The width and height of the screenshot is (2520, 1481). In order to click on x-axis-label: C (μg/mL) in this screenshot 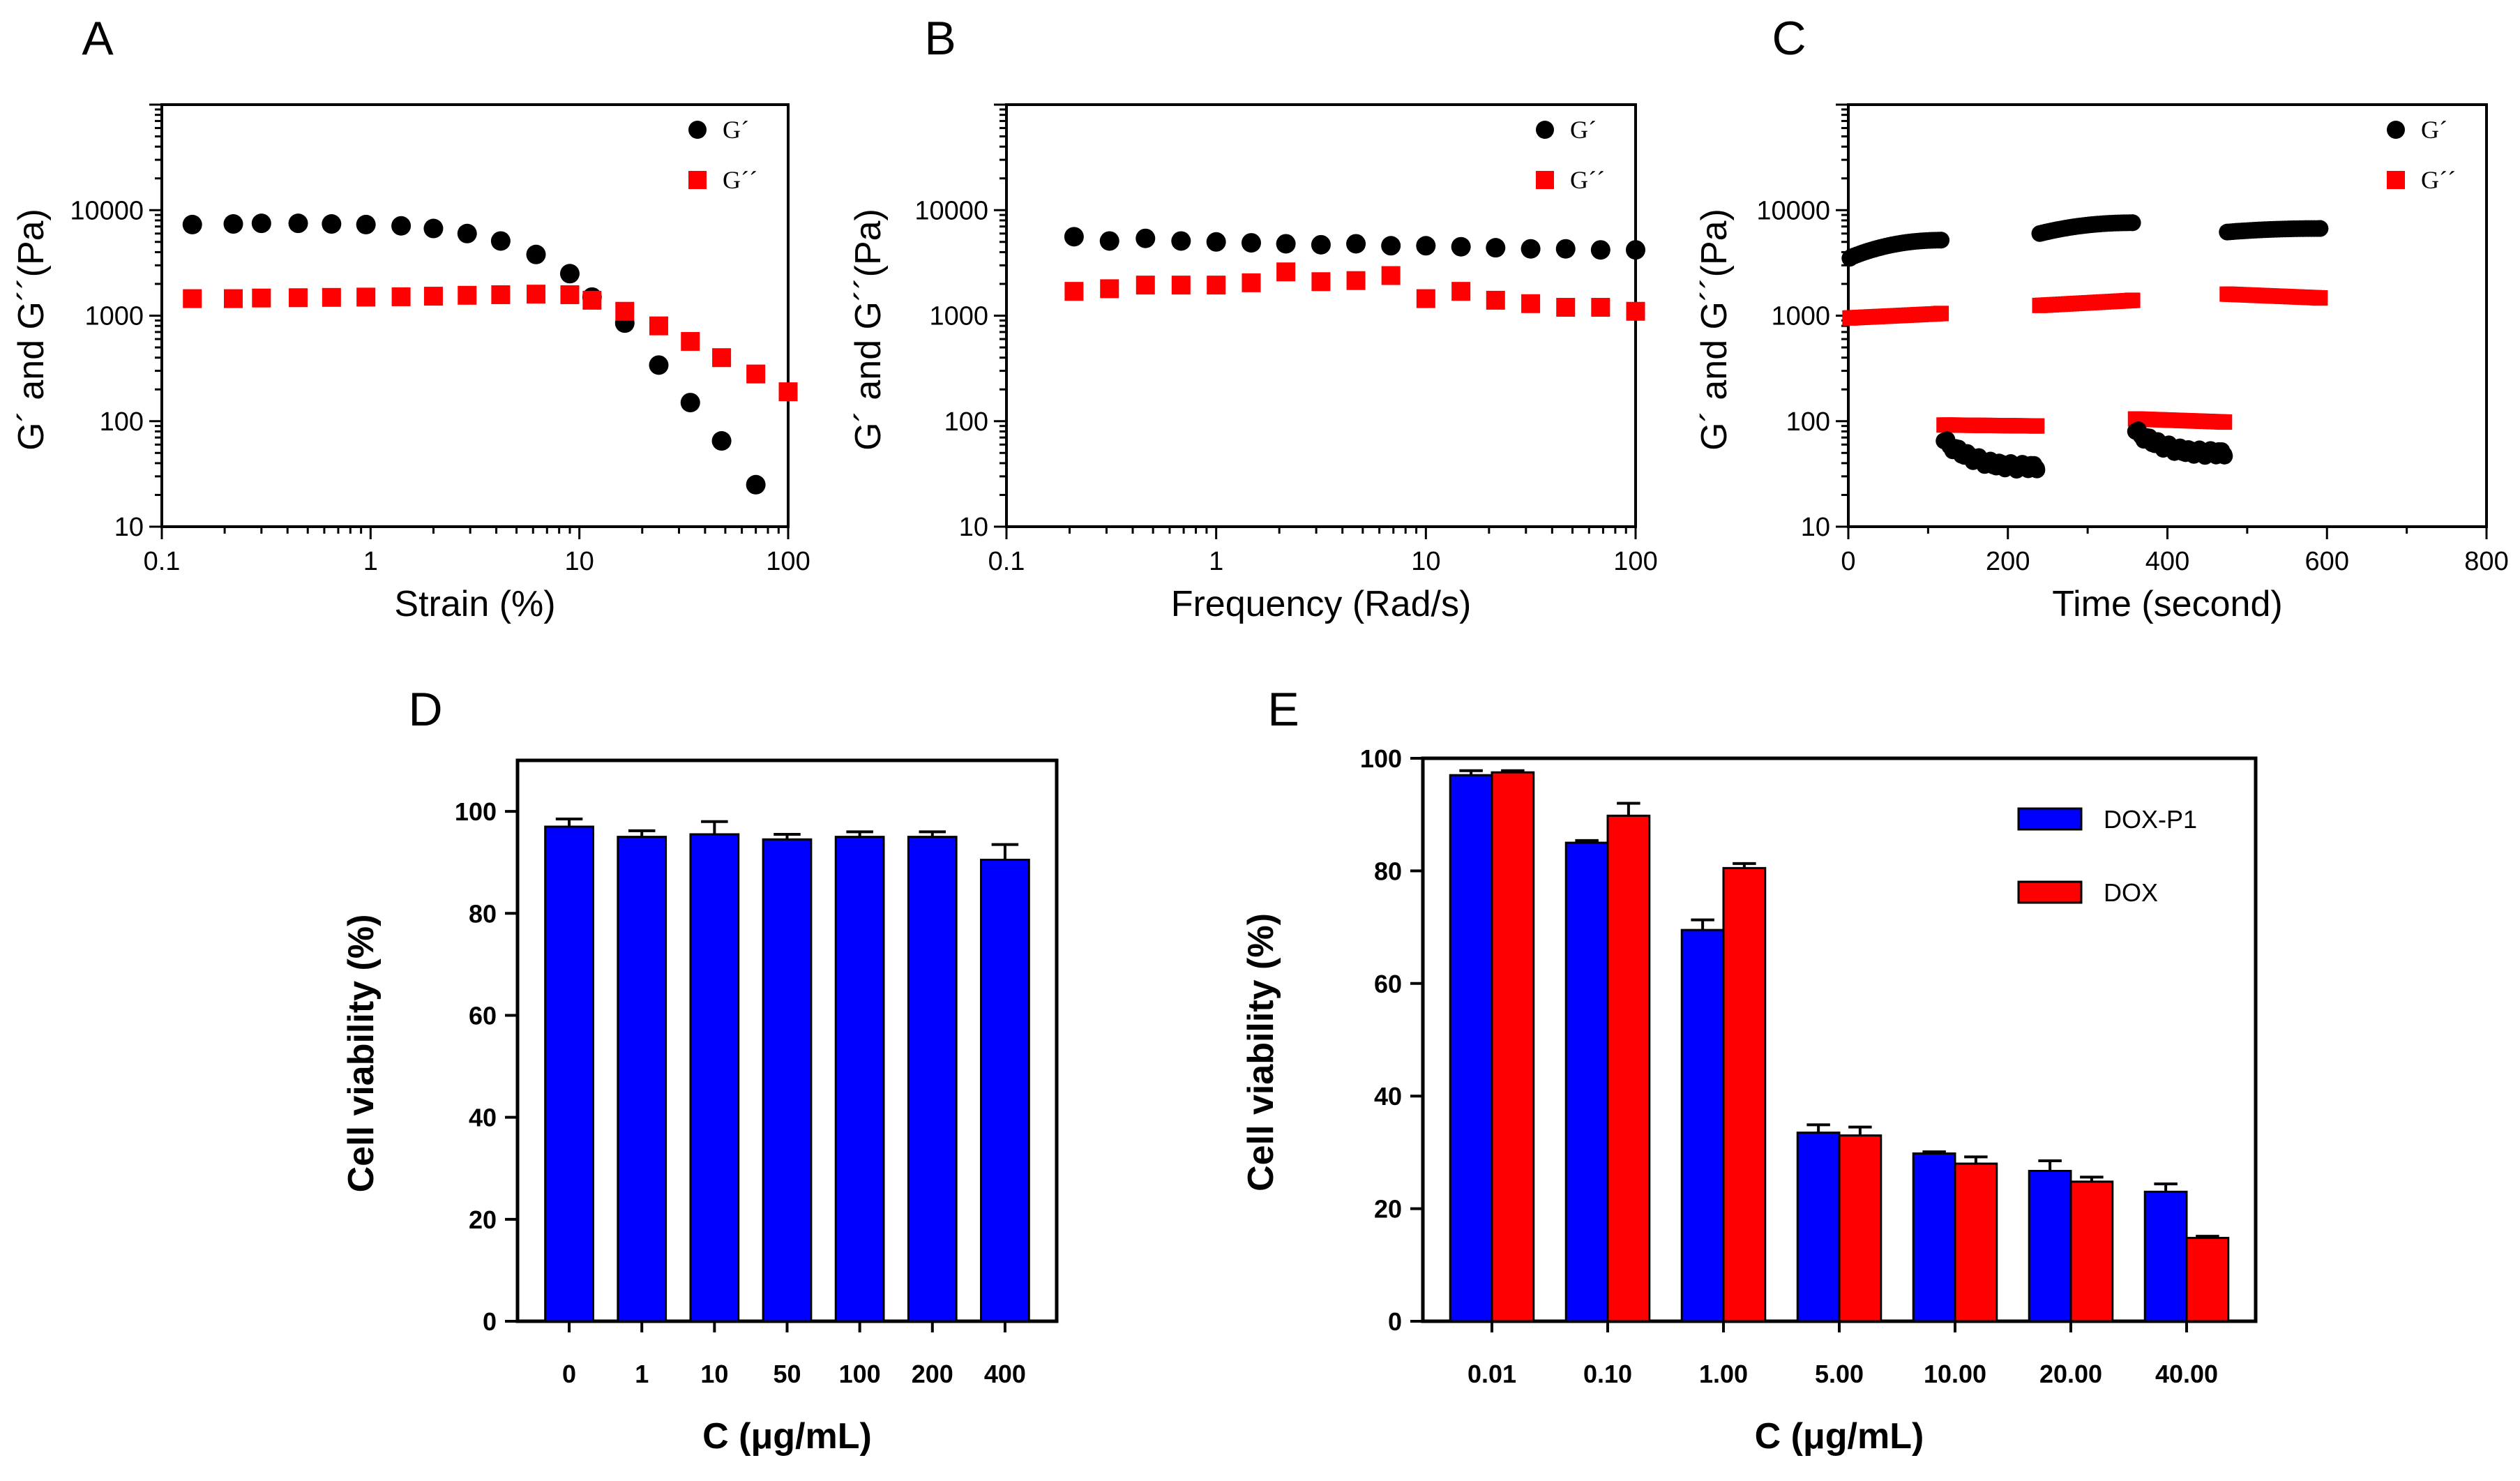, I will do `click(787, 1437)`.